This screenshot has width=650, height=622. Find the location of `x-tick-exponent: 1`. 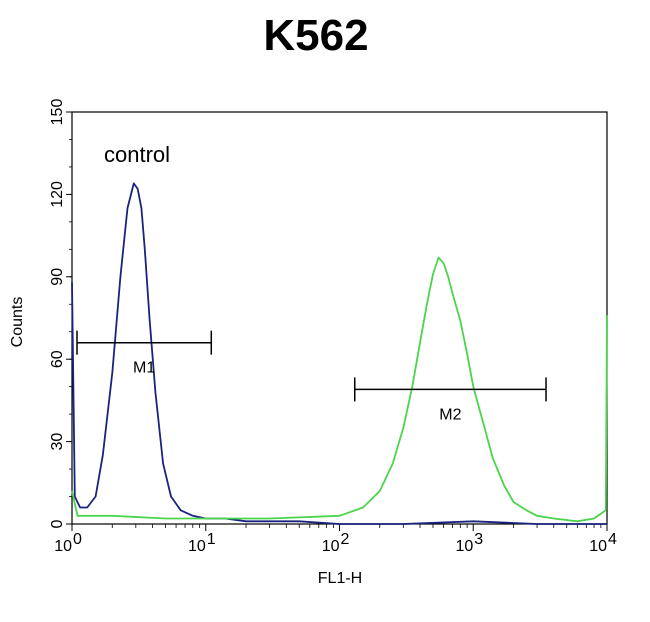

x-tick-exponent: 1 is located at coordinates (211, 539).